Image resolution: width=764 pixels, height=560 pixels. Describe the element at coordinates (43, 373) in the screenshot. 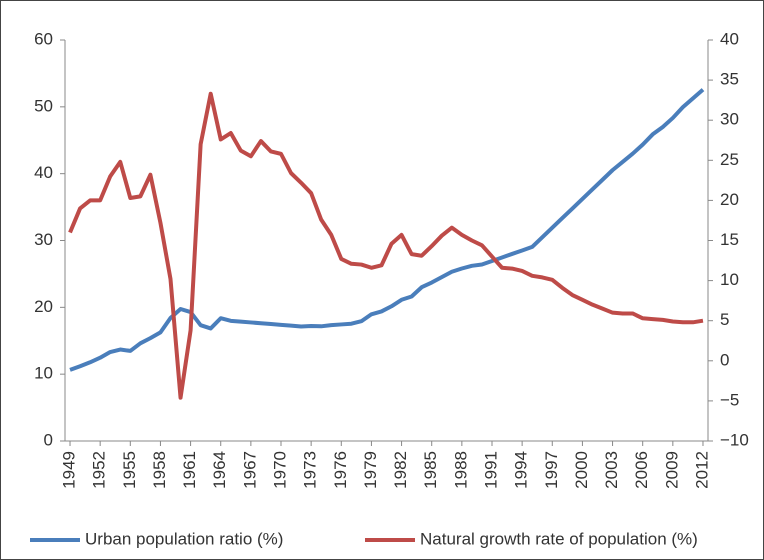

I see `y-tick-label: 10` at that location.